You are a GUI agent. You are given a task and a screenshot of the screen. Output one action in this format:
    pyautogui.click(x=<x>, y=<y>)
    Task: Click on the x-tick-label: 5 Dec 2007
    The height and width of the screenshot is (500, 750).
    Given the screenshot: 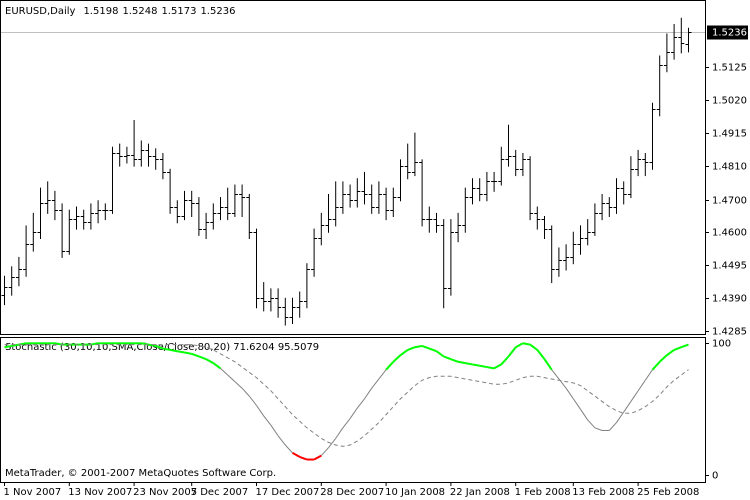 What is the action you would take?
    pyautogui.click(x=220, y=492)
    